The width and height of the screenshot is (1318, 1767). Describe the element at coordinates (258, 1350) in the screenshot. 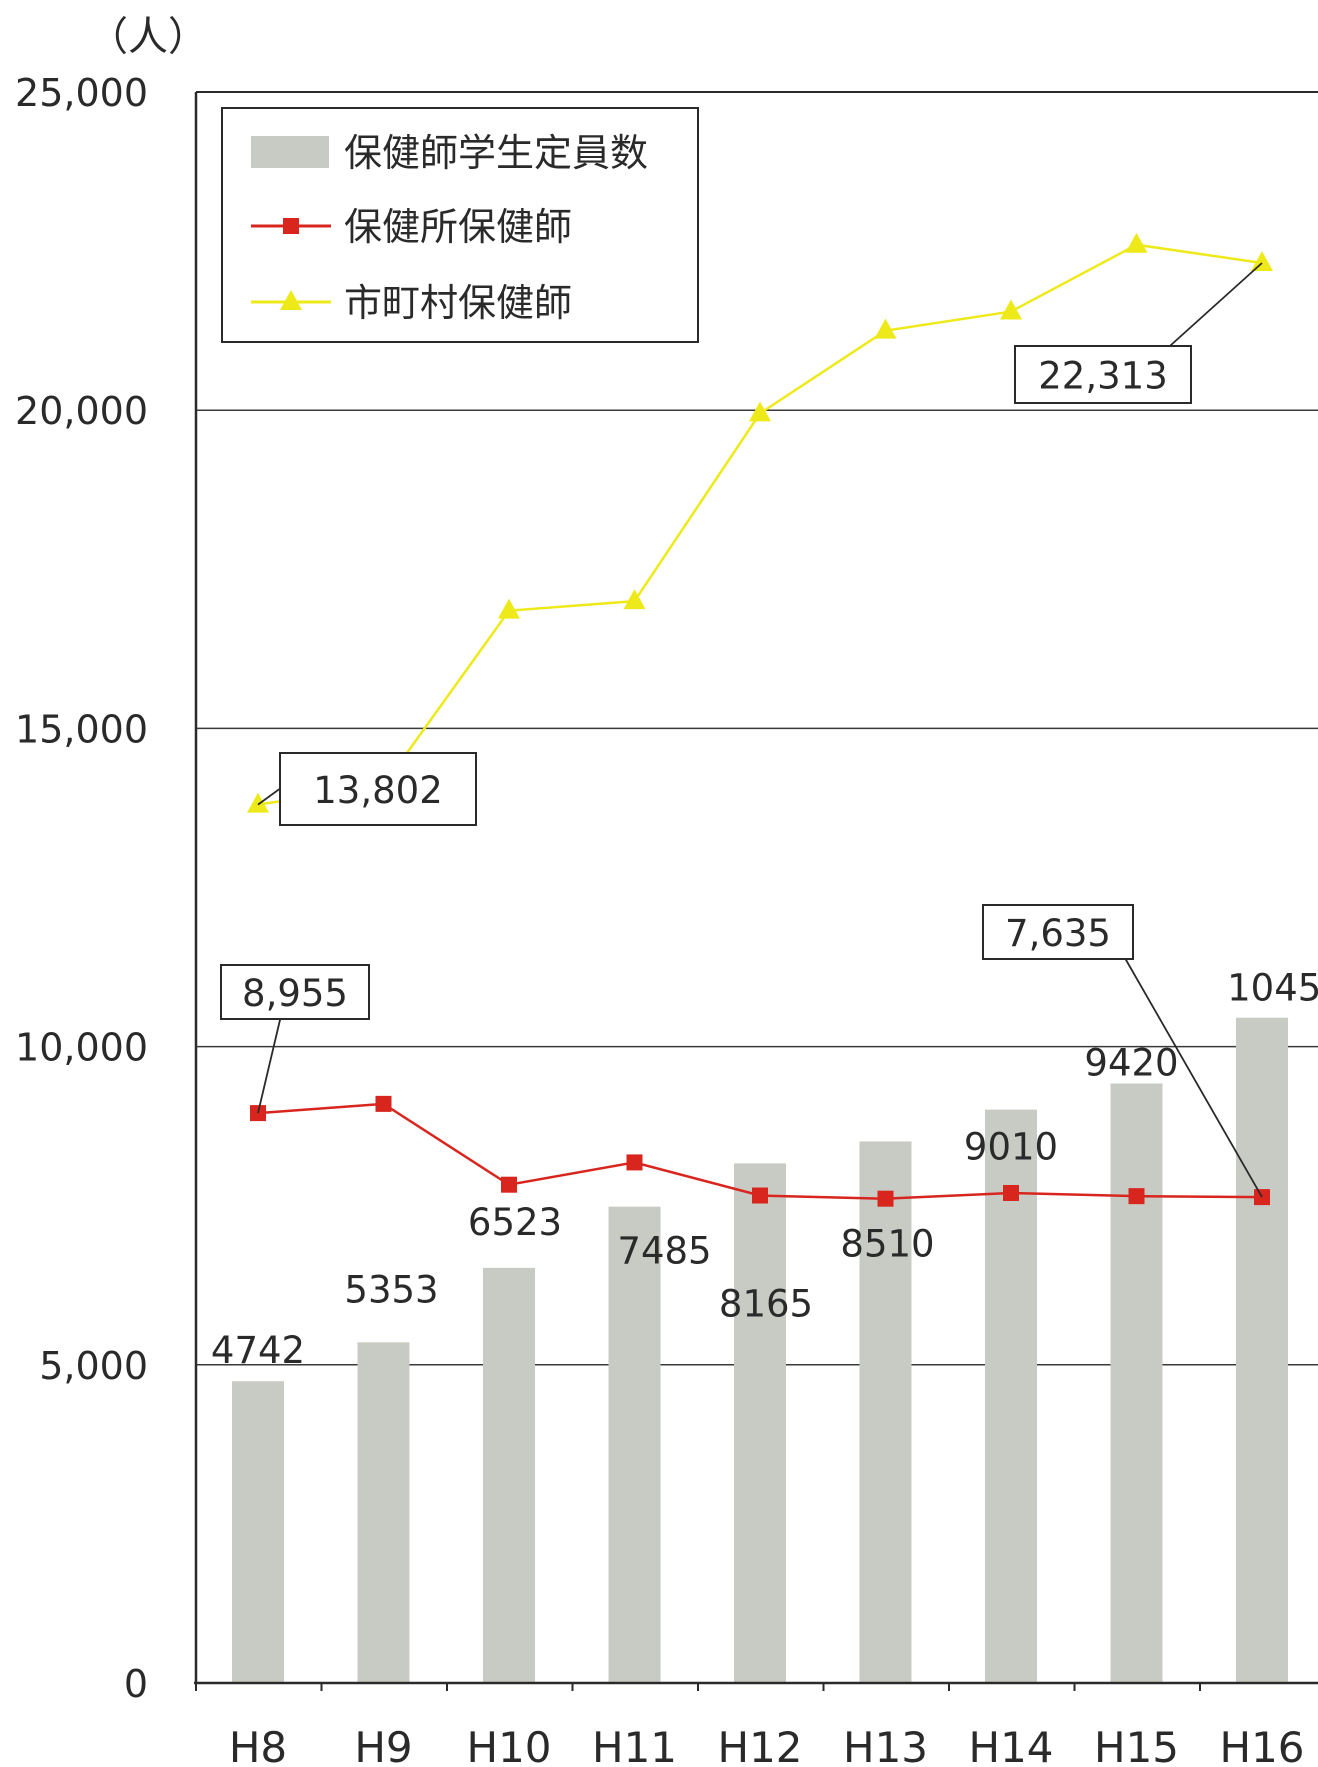

I see `bar-data-label: 4742` at that location.